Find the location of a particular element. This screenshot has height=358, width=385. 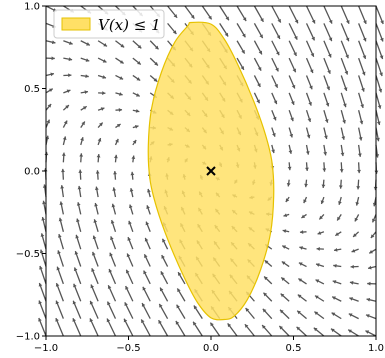

x-tick-label: −1.0 is located at coordinates (46, 348).